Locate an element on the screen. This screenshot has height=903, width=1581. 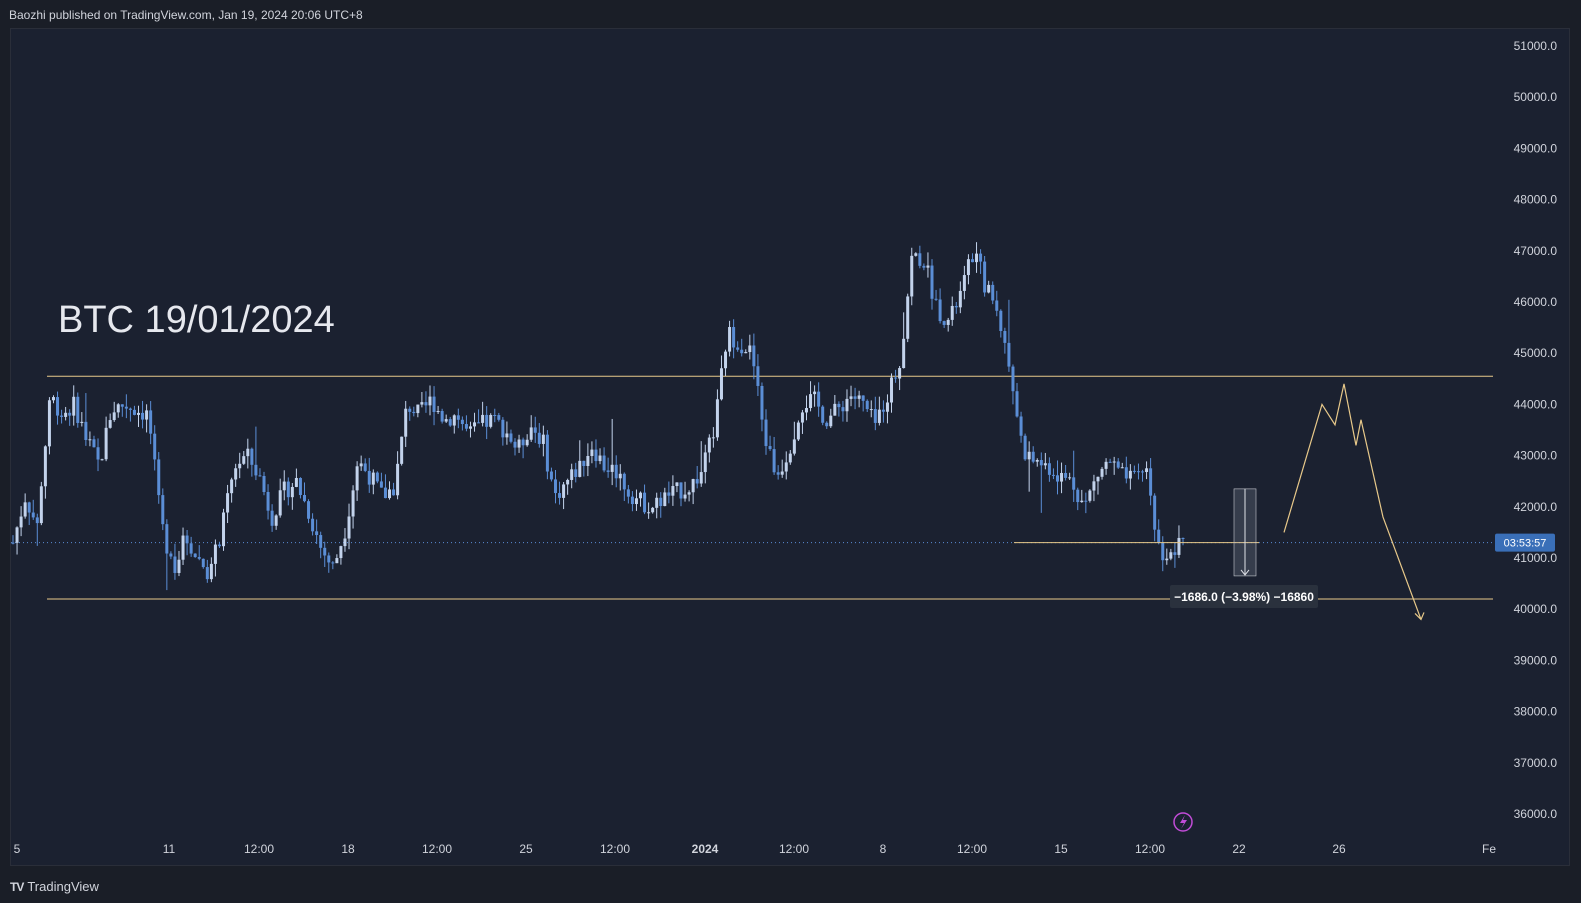
y-tick-label: 48000.0 is located at coordinates (1536, 200).